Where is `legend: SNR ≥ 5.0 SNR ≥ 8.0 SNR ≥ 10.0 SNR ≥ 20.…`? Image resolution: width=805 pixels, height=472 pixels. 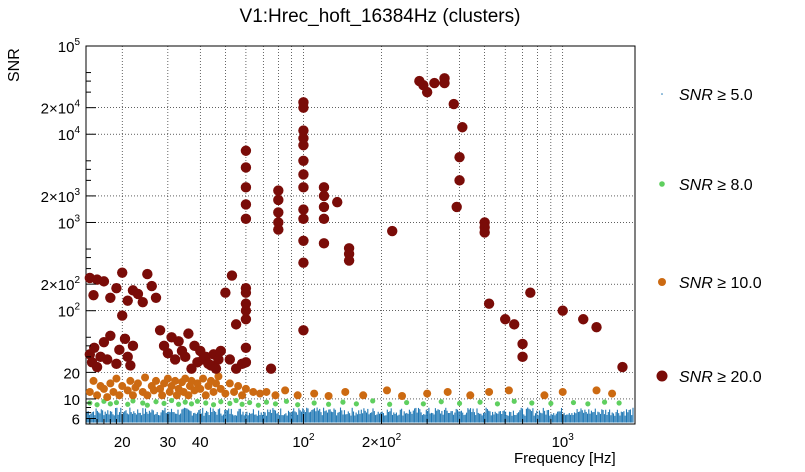 legend: SNR ≥ 5.0 SNR ≥ 8.0 SNR ≥ 10.0 SNR ≥ 20.… is located at coordinates (727, 235).